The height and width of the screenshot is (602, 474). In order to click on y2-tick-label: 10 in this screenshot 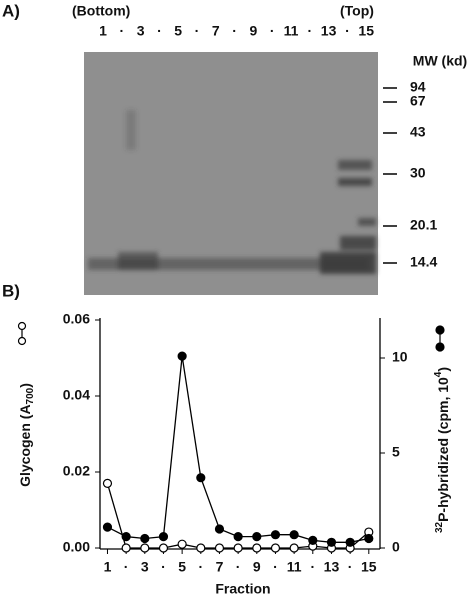, I will do `click(400, 357)`.